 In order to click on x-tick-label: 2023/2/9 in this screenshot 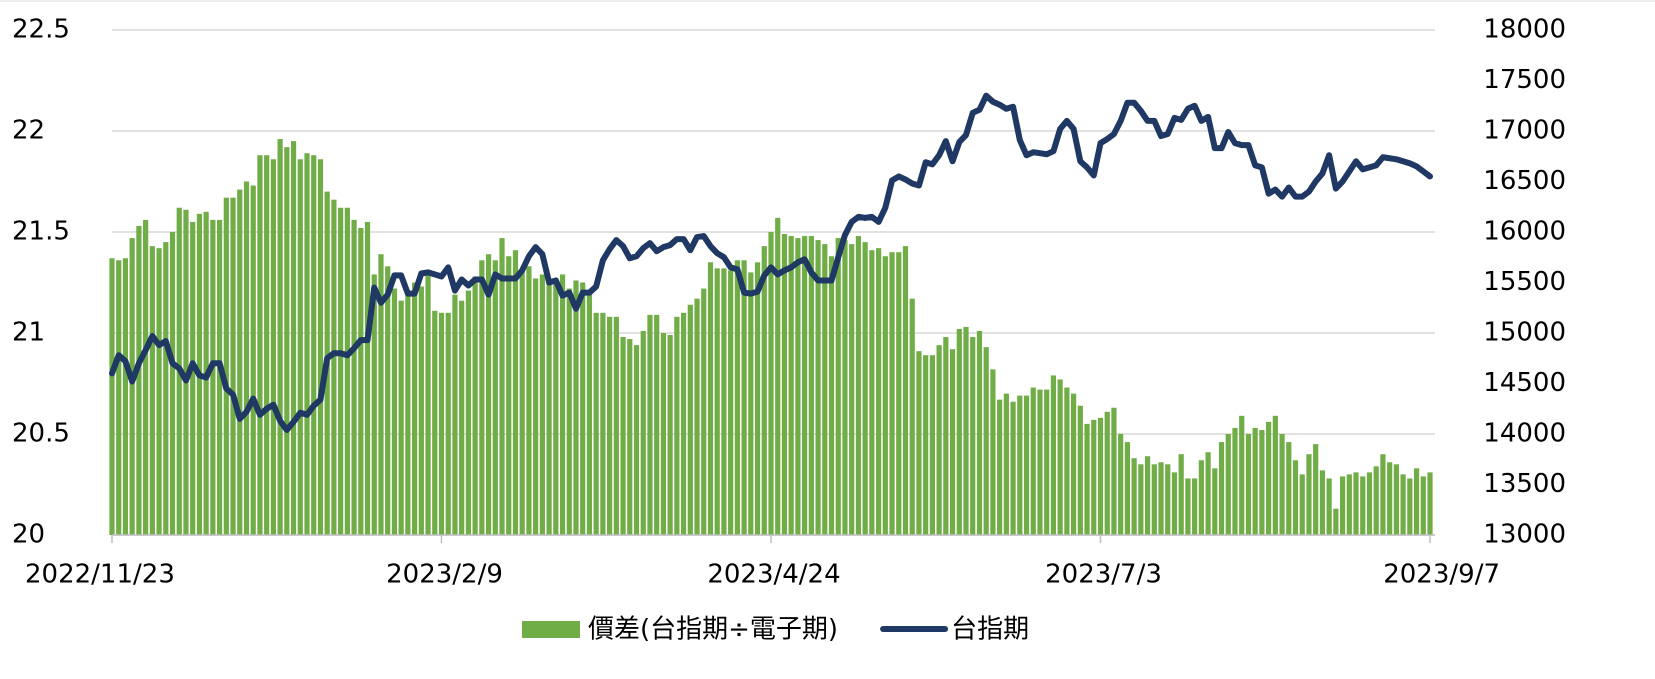, I will do `click(444, 575)`.